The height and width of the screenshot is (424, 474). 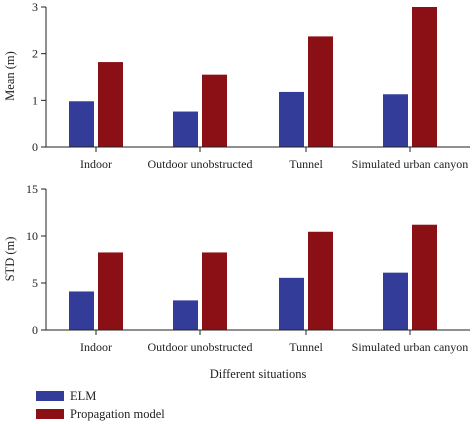 What do you see at coordinates (32, 189) in the screenshot?
I see `std-y-tick-label: 15` at bounding box center [32, 189].